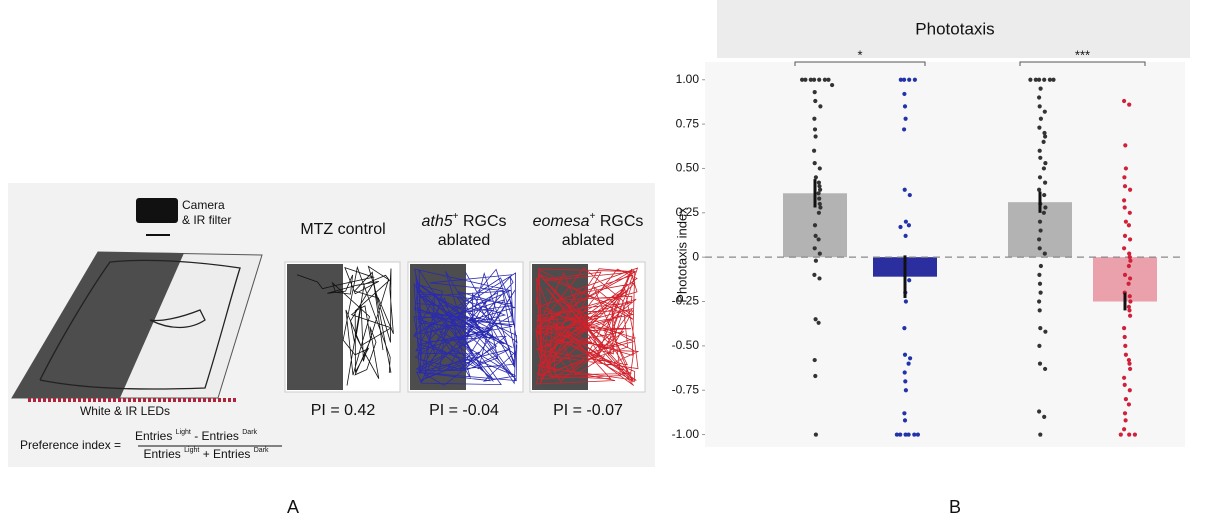 The image size is (1206, 519). Describe the element at coordinates (70, 445) in the screenshot. I see `formula-lhs: Preference index =` at that location.